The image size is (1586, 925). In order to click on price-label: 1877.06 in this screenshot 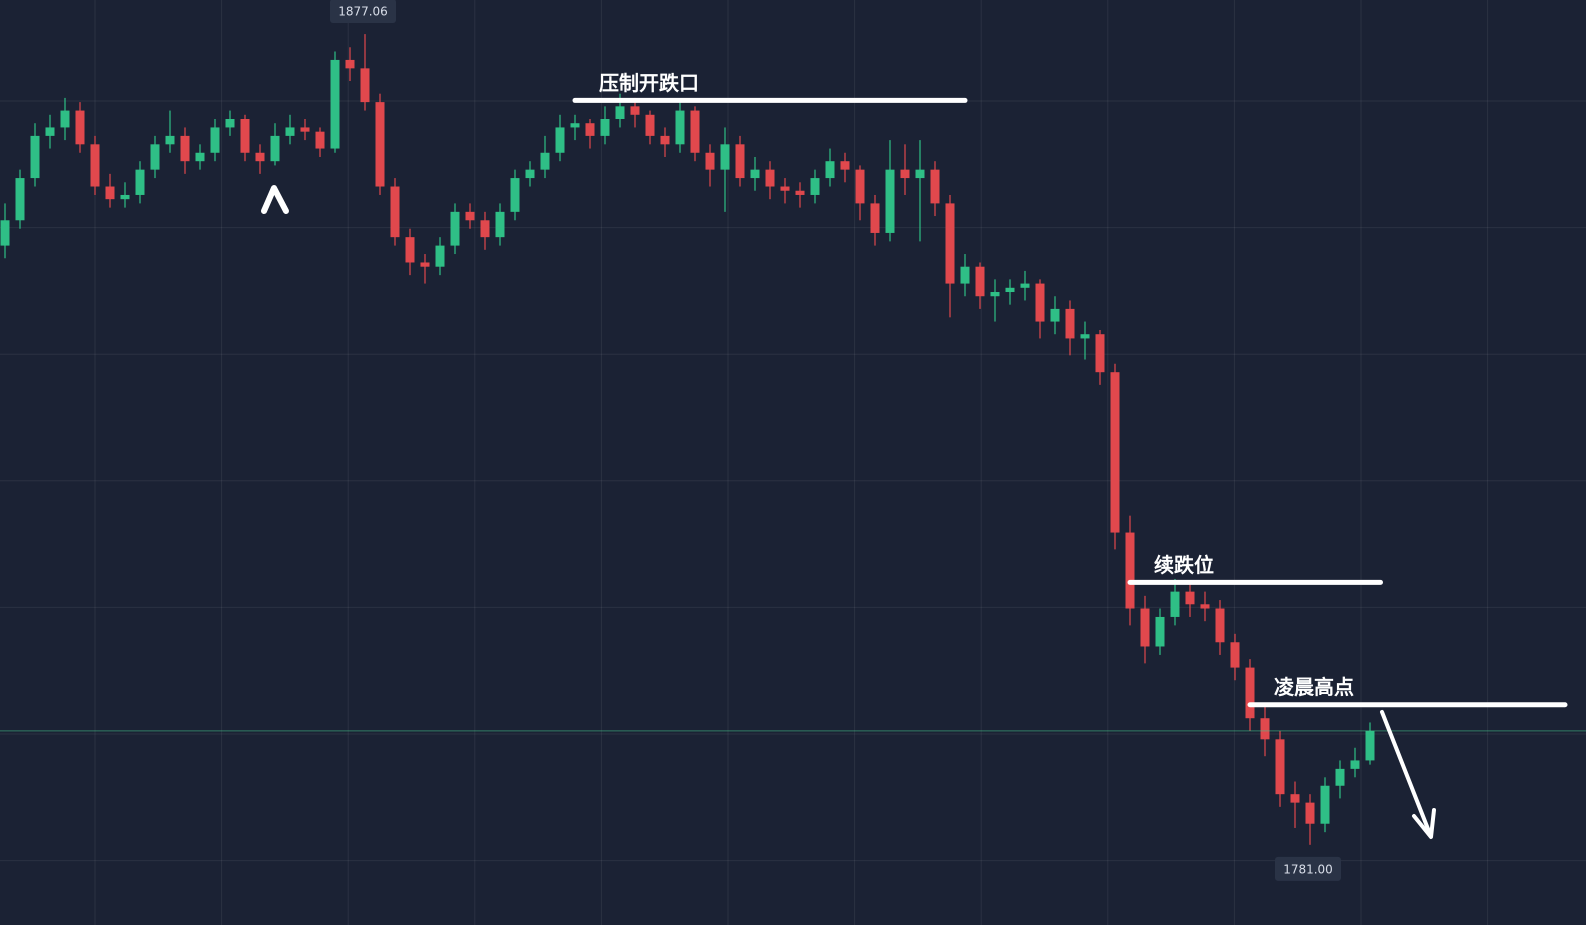, I will do `click(363, 12)`.